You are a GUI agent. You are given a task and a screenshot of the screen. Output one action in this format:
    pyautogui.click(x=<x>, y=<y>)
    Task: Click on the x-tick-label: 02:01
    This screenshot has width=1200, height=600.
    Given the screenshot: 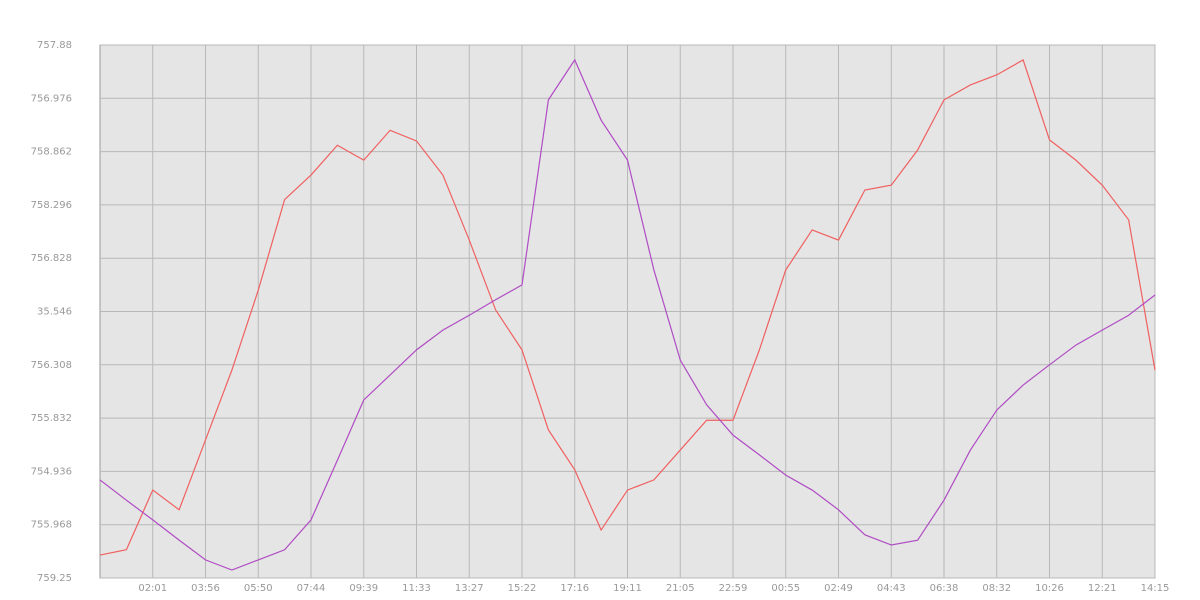 What is the action you would take?
    pyautogui.click(x=152, y=588)
    